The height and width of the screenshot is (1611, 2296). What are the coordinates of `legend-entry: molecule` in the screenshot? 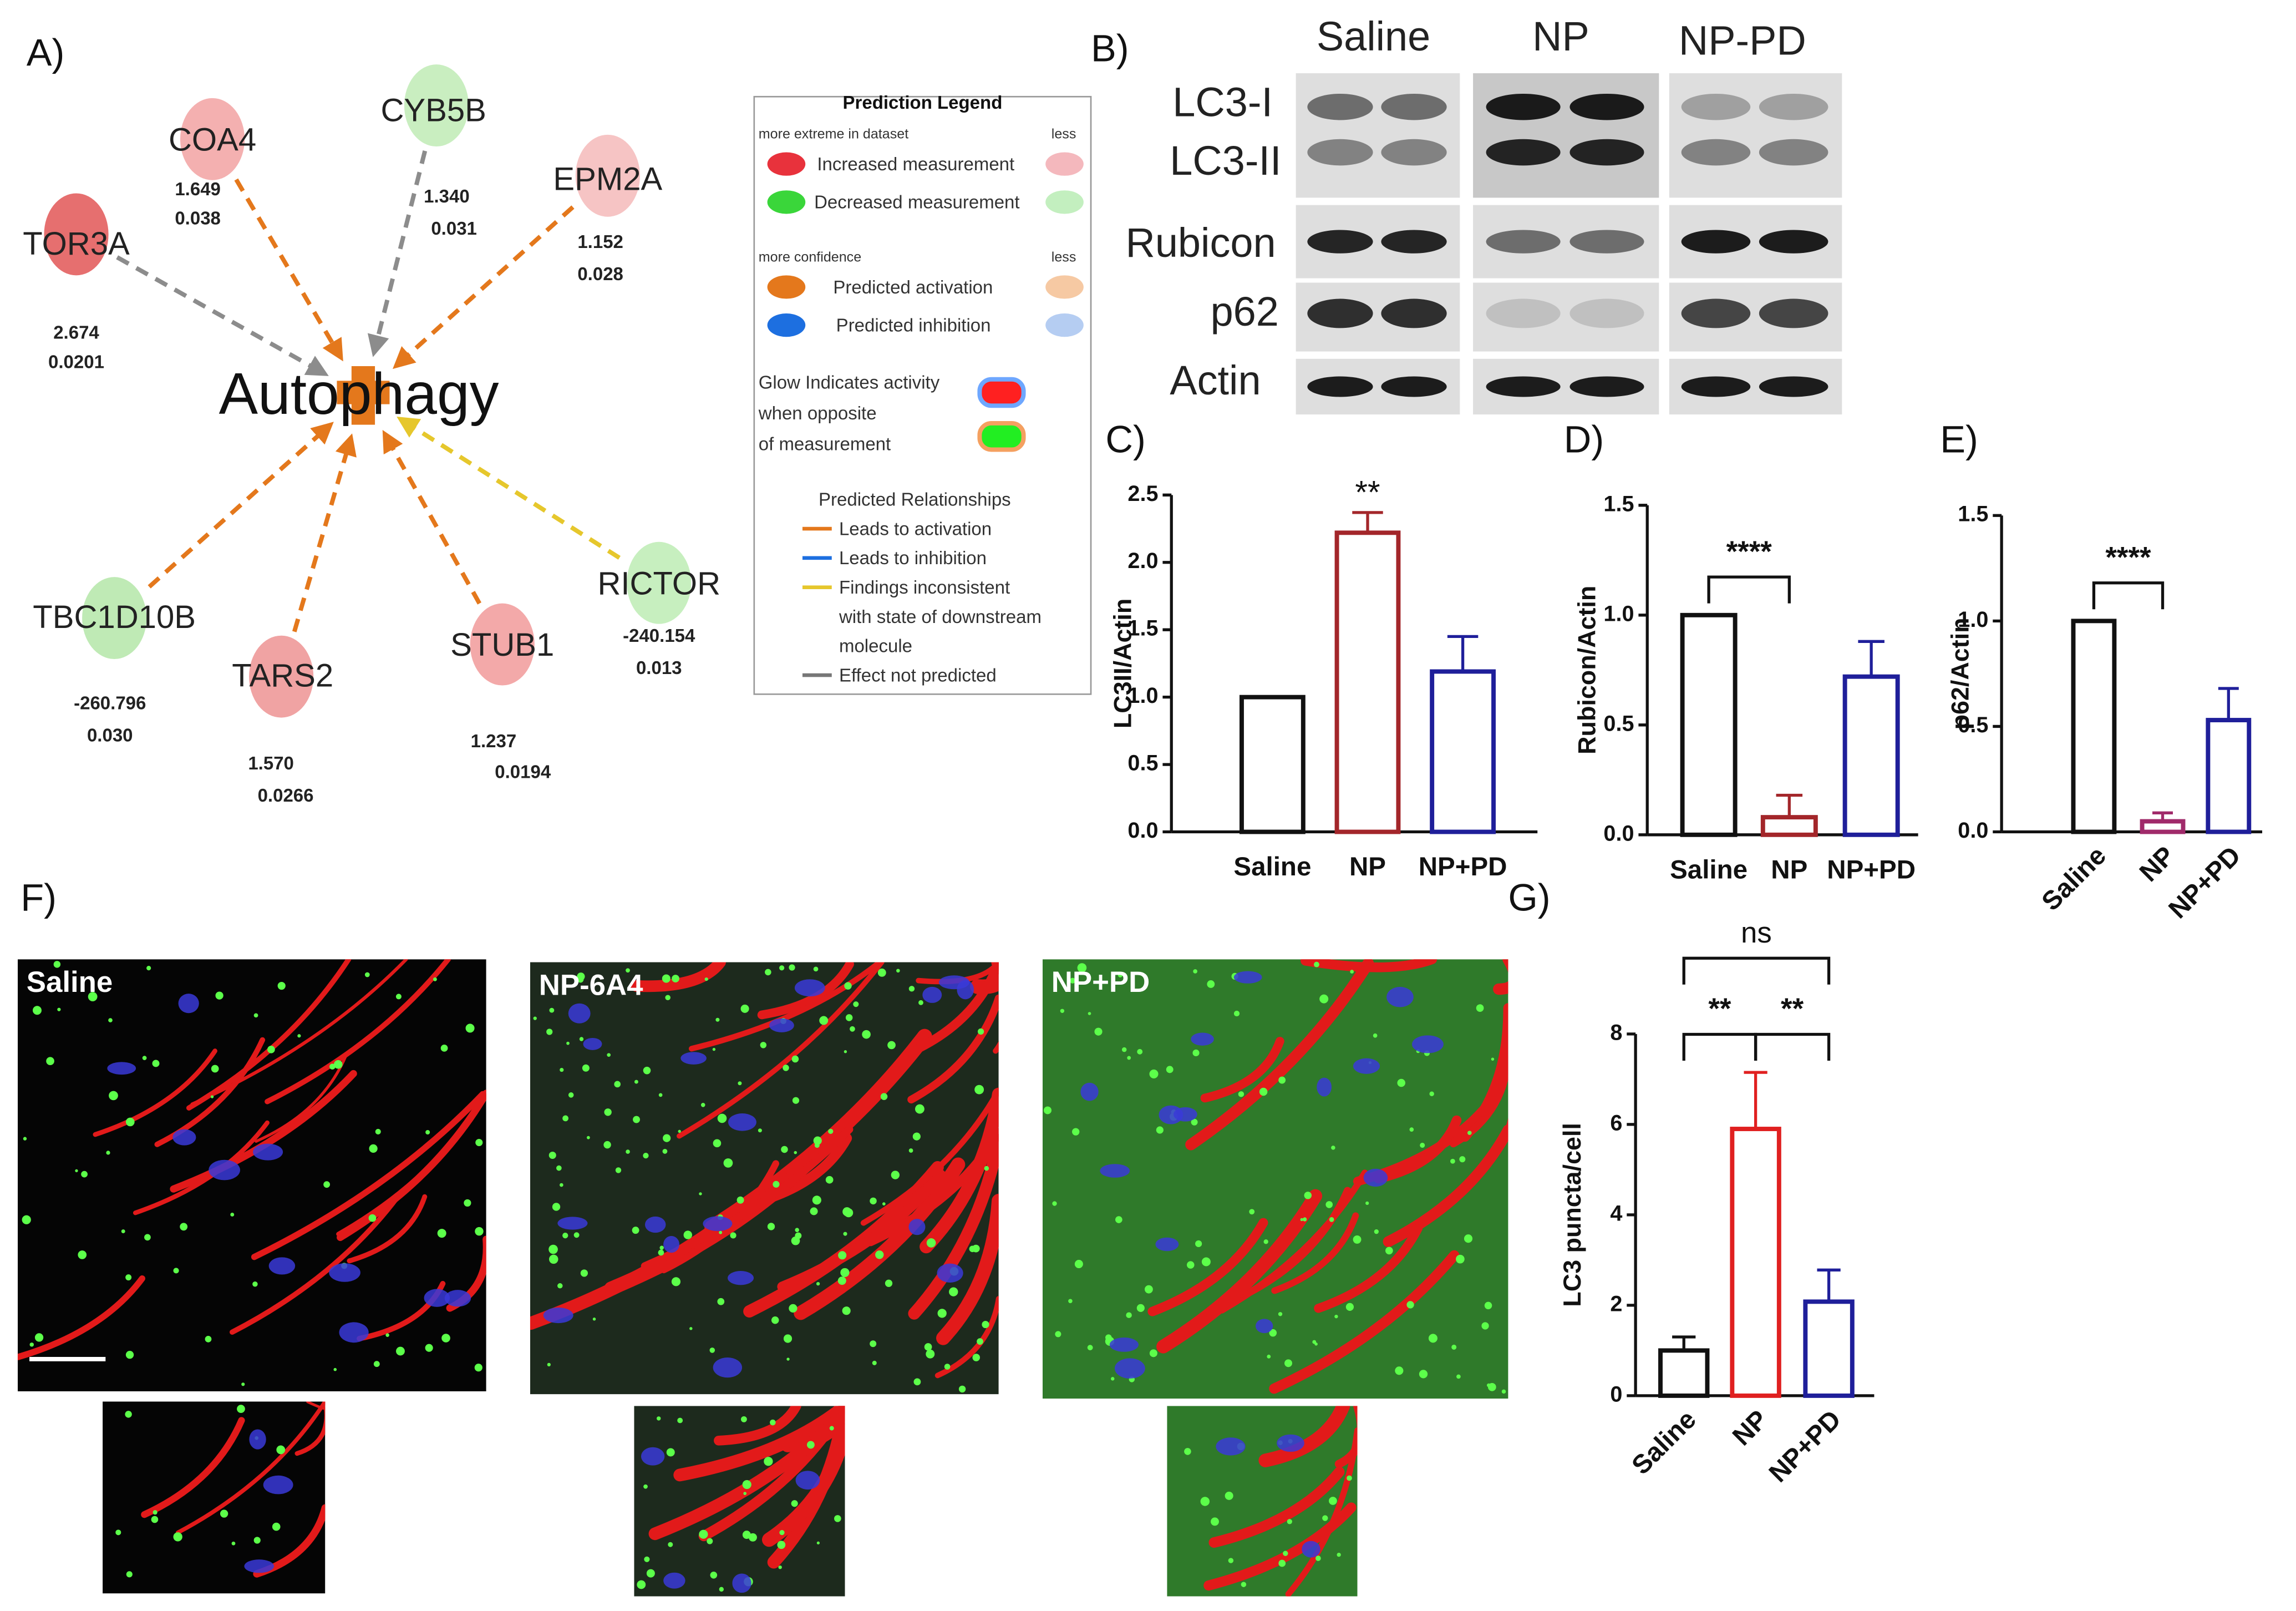 It's located at (876, 646).